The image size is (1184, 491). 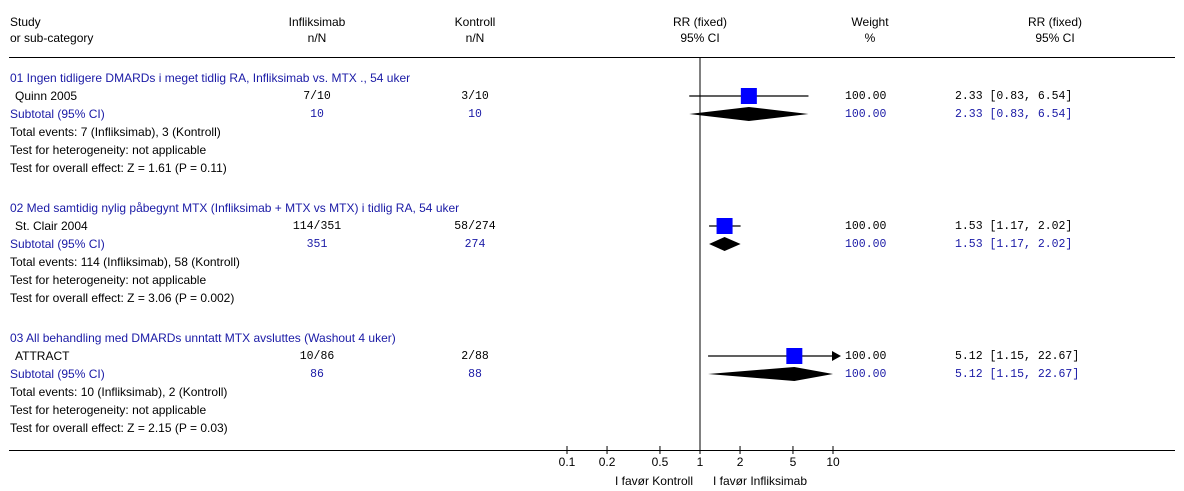 I want to click on axis-tick-label: 2, so click(x=740, y=462).